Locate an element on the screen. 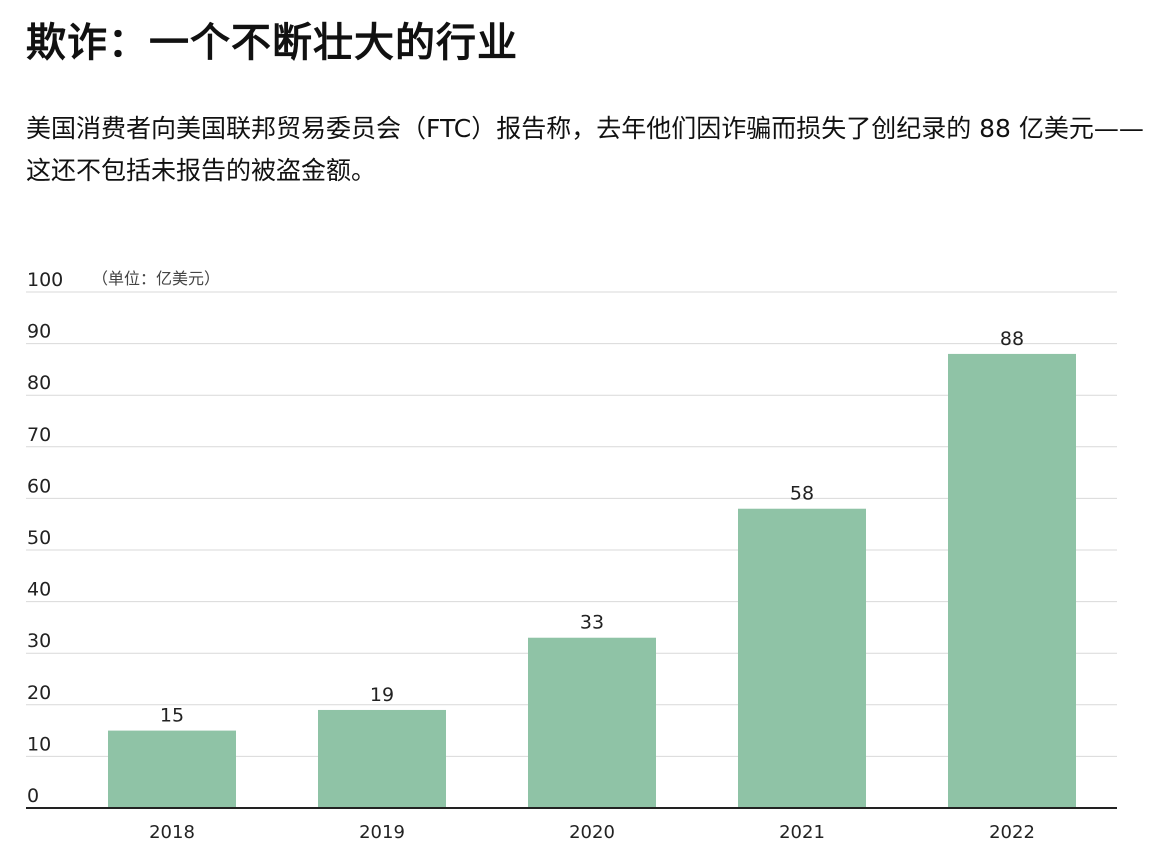  y-axis-ticks: 0 10 20 30 40 50 60 70 80 90 100 is located at coordinates (45, 538).